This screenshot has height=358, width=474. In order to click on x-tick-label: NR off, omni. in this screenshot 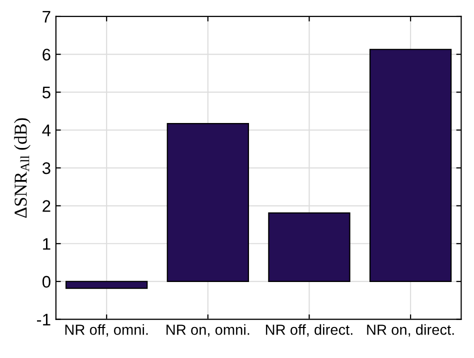, I will do `click(106, 330)`.